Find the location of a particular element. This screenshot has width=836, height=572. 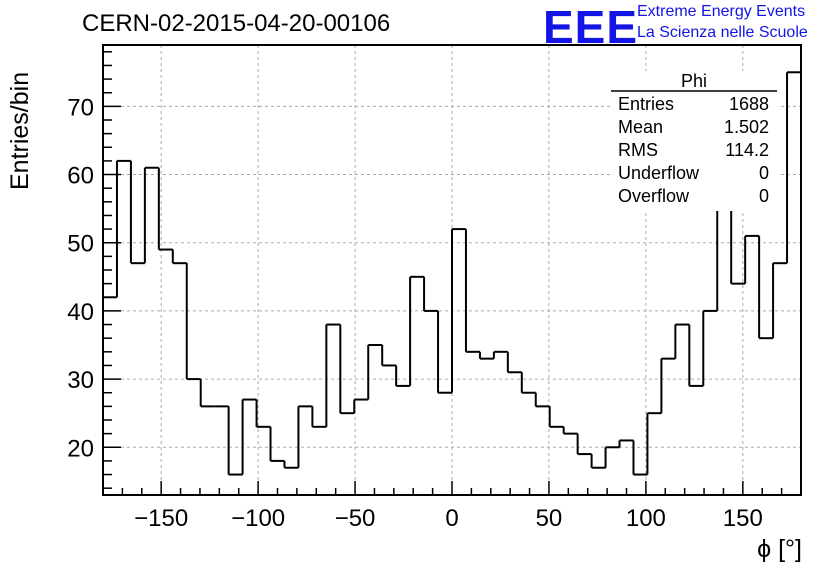

x-tick-label: 50 is located at coordinates (549, 518).